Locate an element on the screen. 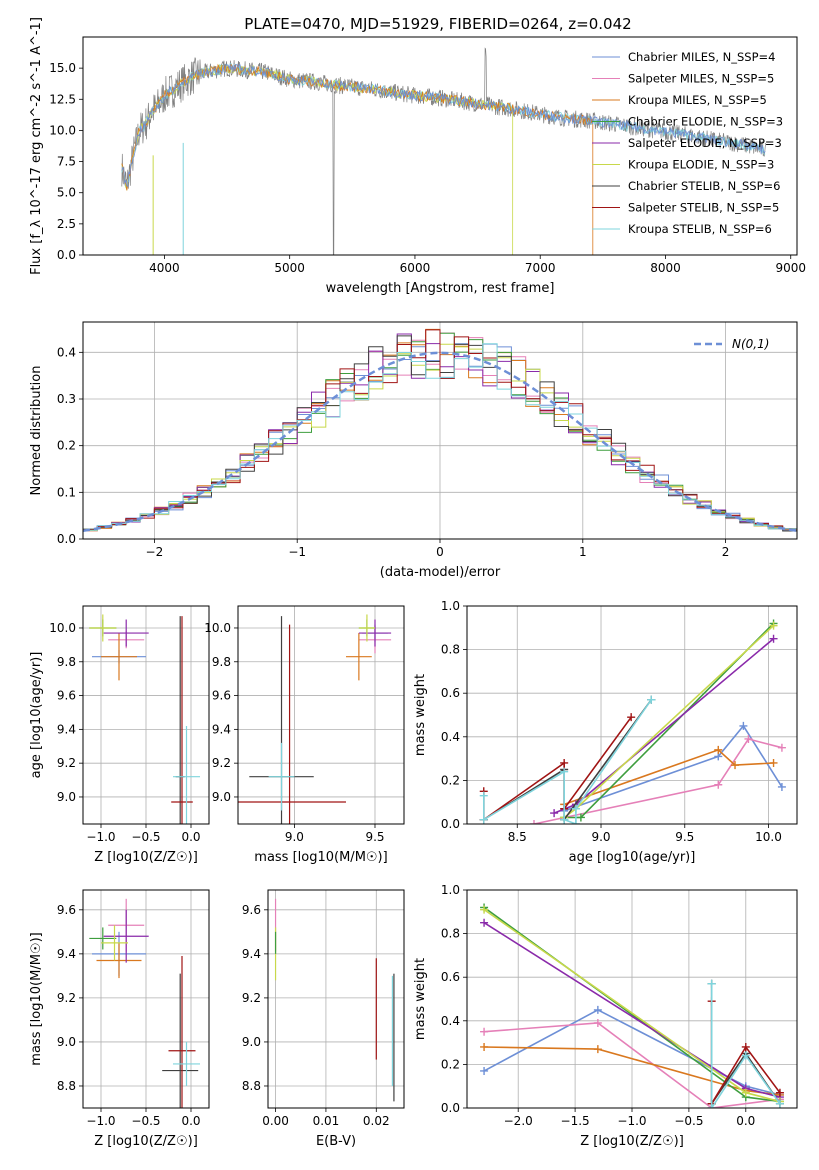  legend-label: Chabrier STELIB, N_SSP=6 is located at coordinates (704, 186).